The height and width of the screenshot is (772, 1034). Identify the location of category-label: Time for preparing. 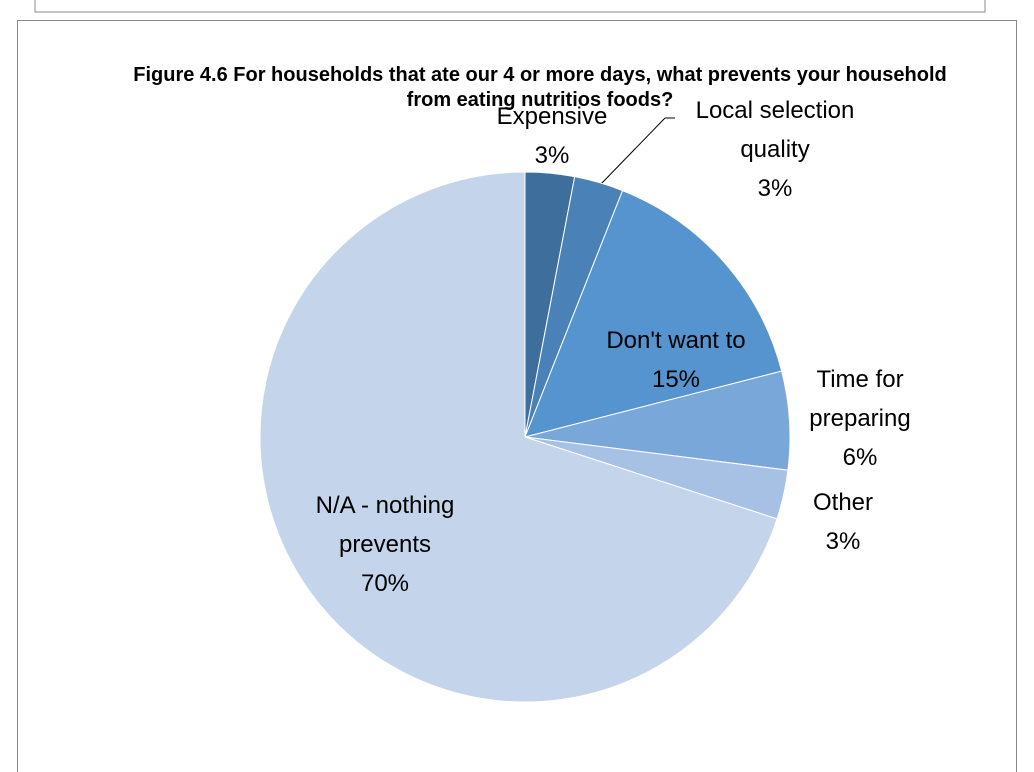
(860, 399).